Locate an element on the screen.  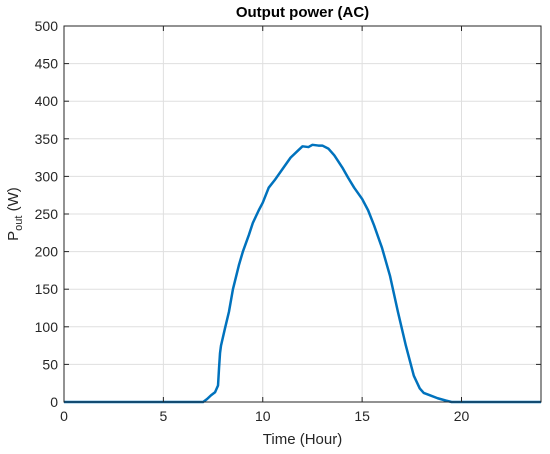
y-tick-label: 0 is located at coordinates (54, 402).